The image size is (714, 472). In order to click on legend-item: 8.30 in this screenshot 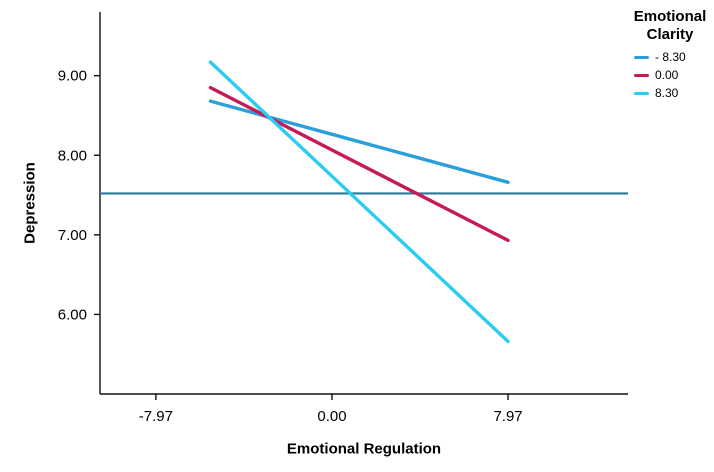, I will do `click(673, 93)`.